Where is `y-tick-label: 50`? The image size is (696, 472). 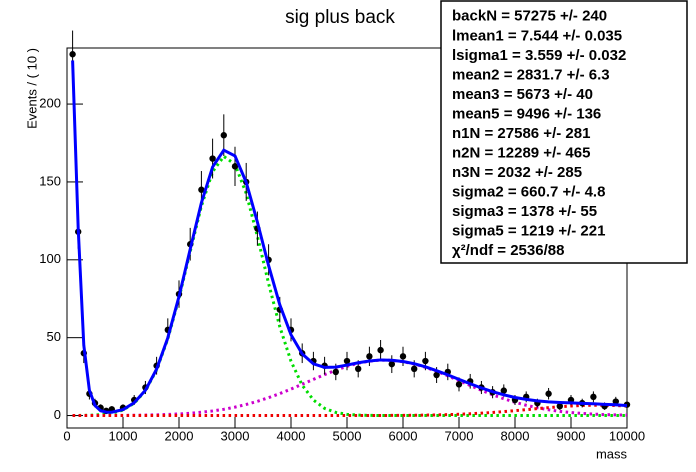 y-tick-label: 50 is located at coordinates (54, 336).